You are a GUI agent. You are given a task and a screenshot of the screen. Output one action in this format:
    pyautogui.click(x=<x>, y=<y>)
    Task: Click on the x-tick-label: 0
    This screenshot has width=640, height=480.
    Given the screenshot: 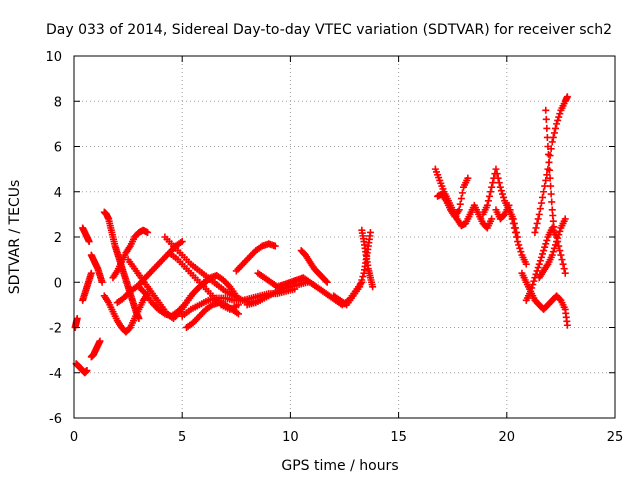 What is the action you would take?
    pyautogui.click(x=74, y=437)
    